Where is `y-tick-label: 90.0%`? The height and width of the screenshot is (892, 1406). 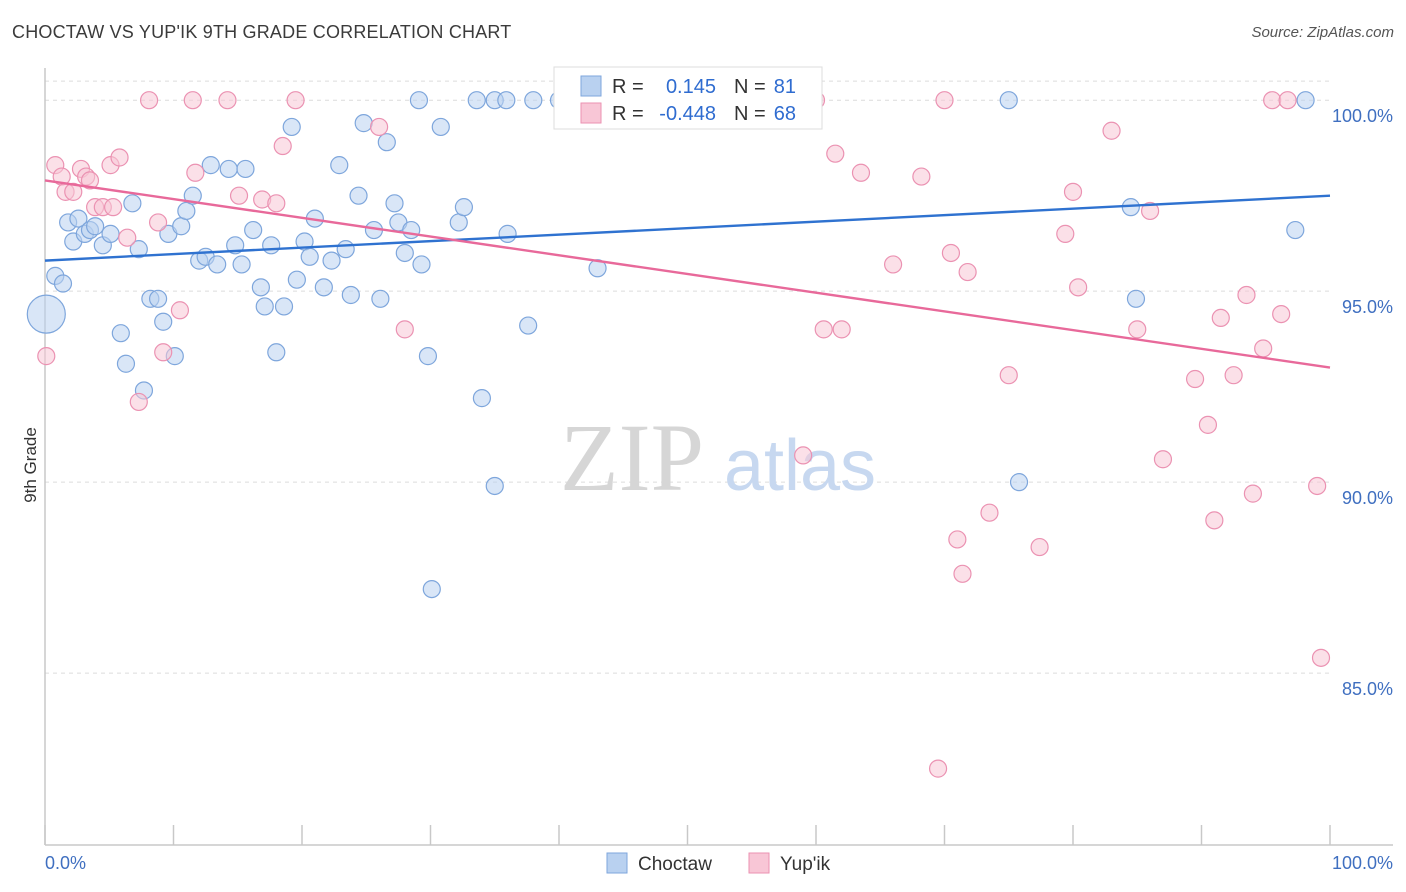 y-tick-label: 90.0% is located at coordinates (1367, 498).